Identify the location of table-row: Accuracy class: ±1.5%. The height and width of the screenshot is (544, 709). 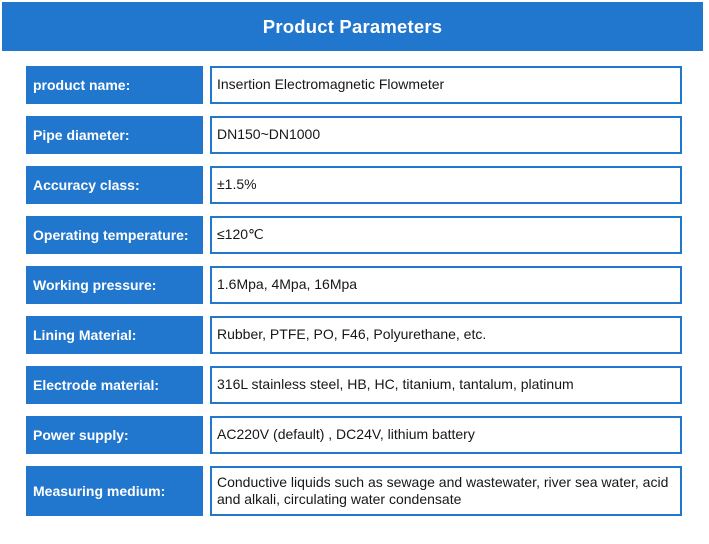
(354, 185).